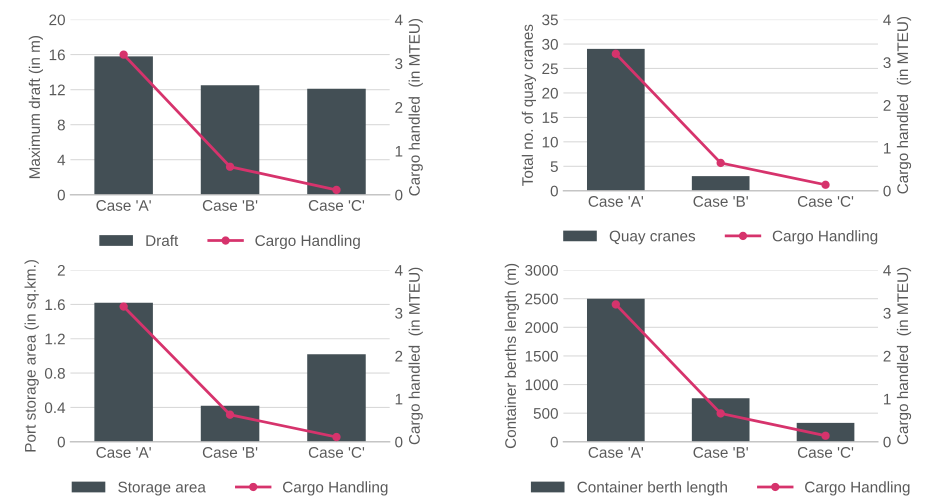 The width and height of the screenshot is (939, 502). What do you see at coordinates (61, 270) in the screenshot?
I see `y-tick-label: 2` at bounding box center [61, 270].